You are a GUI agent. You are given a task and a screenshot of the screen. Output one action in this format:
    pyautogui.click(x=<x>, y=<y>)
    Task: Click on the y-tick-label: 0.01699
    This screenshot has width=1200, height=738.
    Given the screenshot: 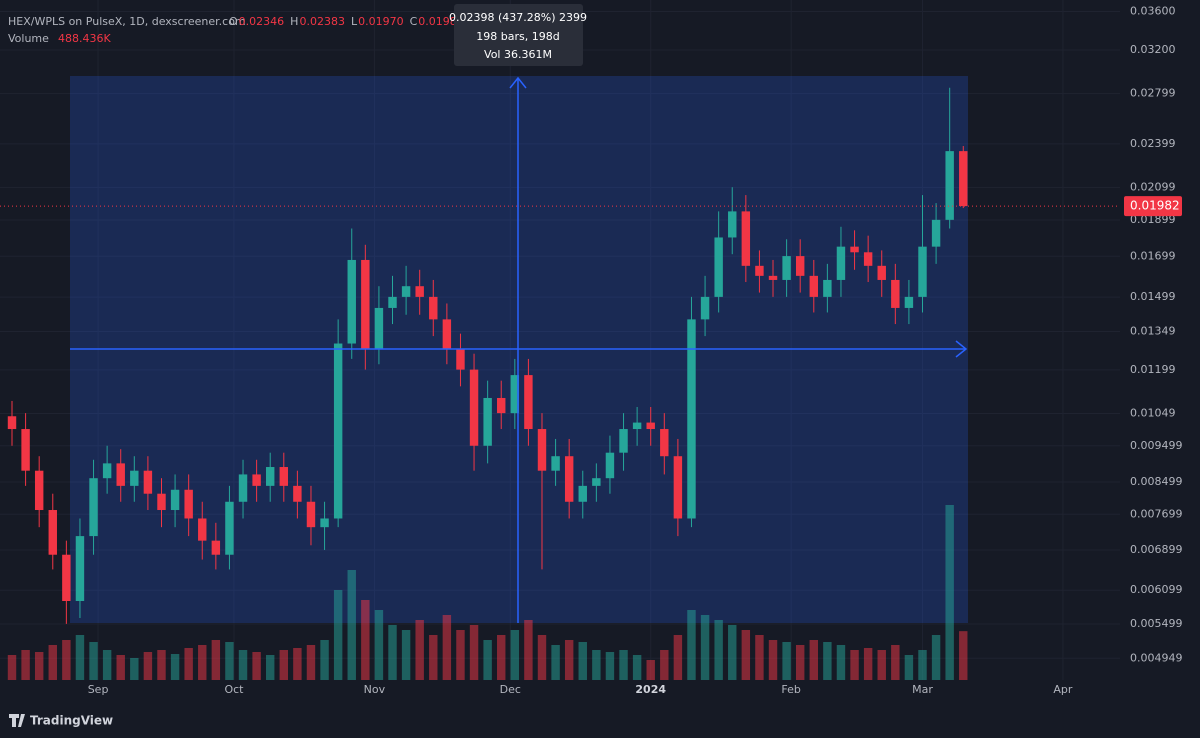 What is the action you would take?
    pyautogui.click(x=1153, y=255)
    